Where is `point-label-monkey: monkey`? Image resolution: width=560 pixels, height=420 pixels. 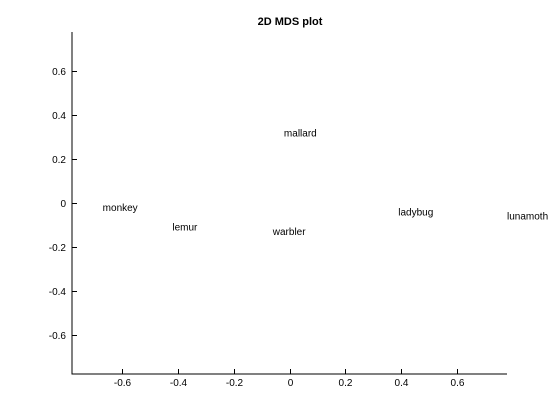
point-label-monkey: monkey is located at coordinates (120, 208).